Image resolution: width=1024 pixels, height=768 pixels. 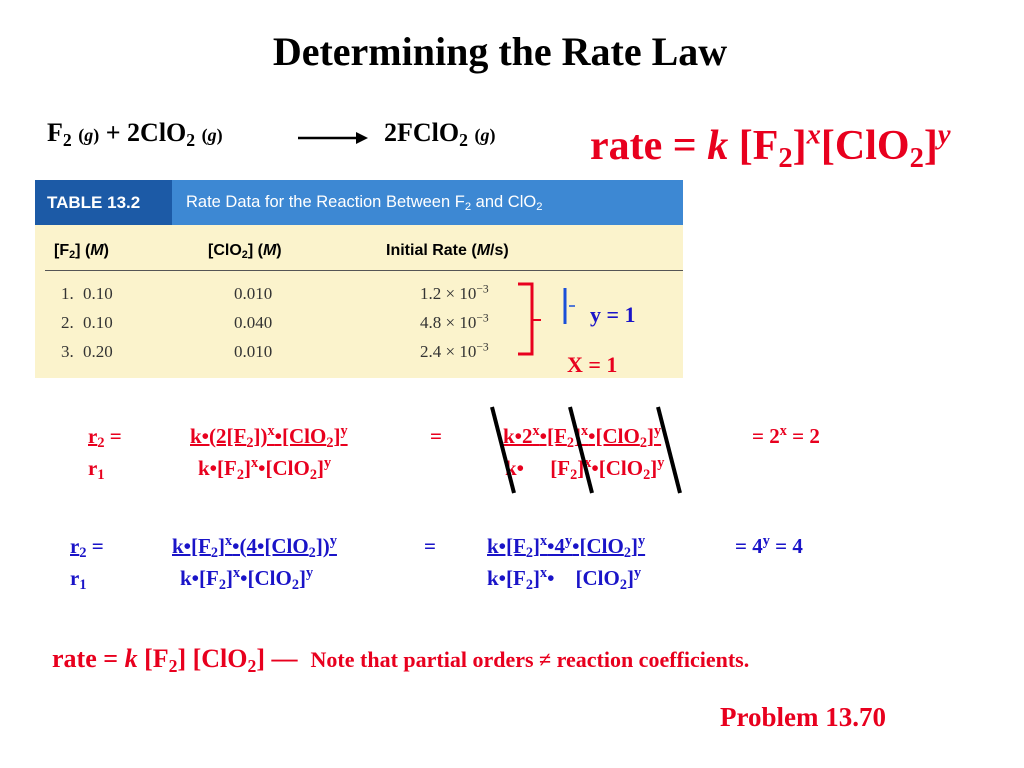 What do you see at coordinates (592, 364) in the screenshot?
I see `x-result-label: X = 1` at bounding box center [592, 364].